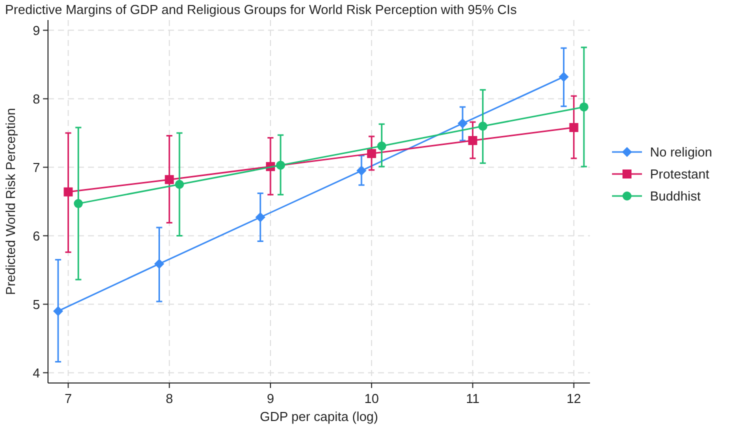 Image resolution: width=738 pixels, height=435 pixels. What do you see at coordinates (169, 398) in the screenshot?
I see `x-tick-label: 8` at bounding box center [169, 398].